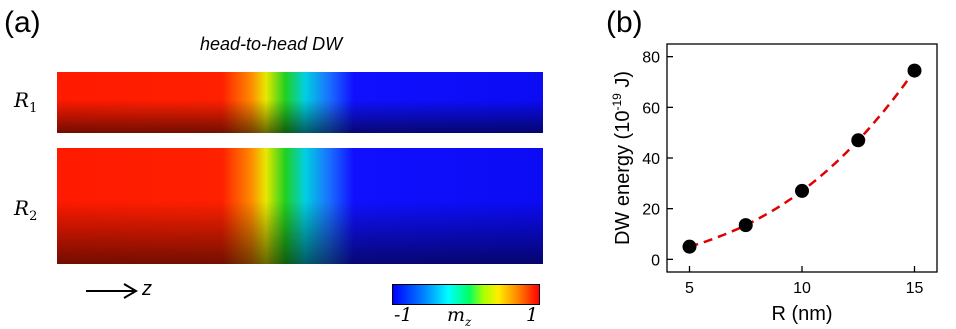  Describe the element at coordinates (802, 288) in the screenshot. I see `x-tick-label: 10` at that location.